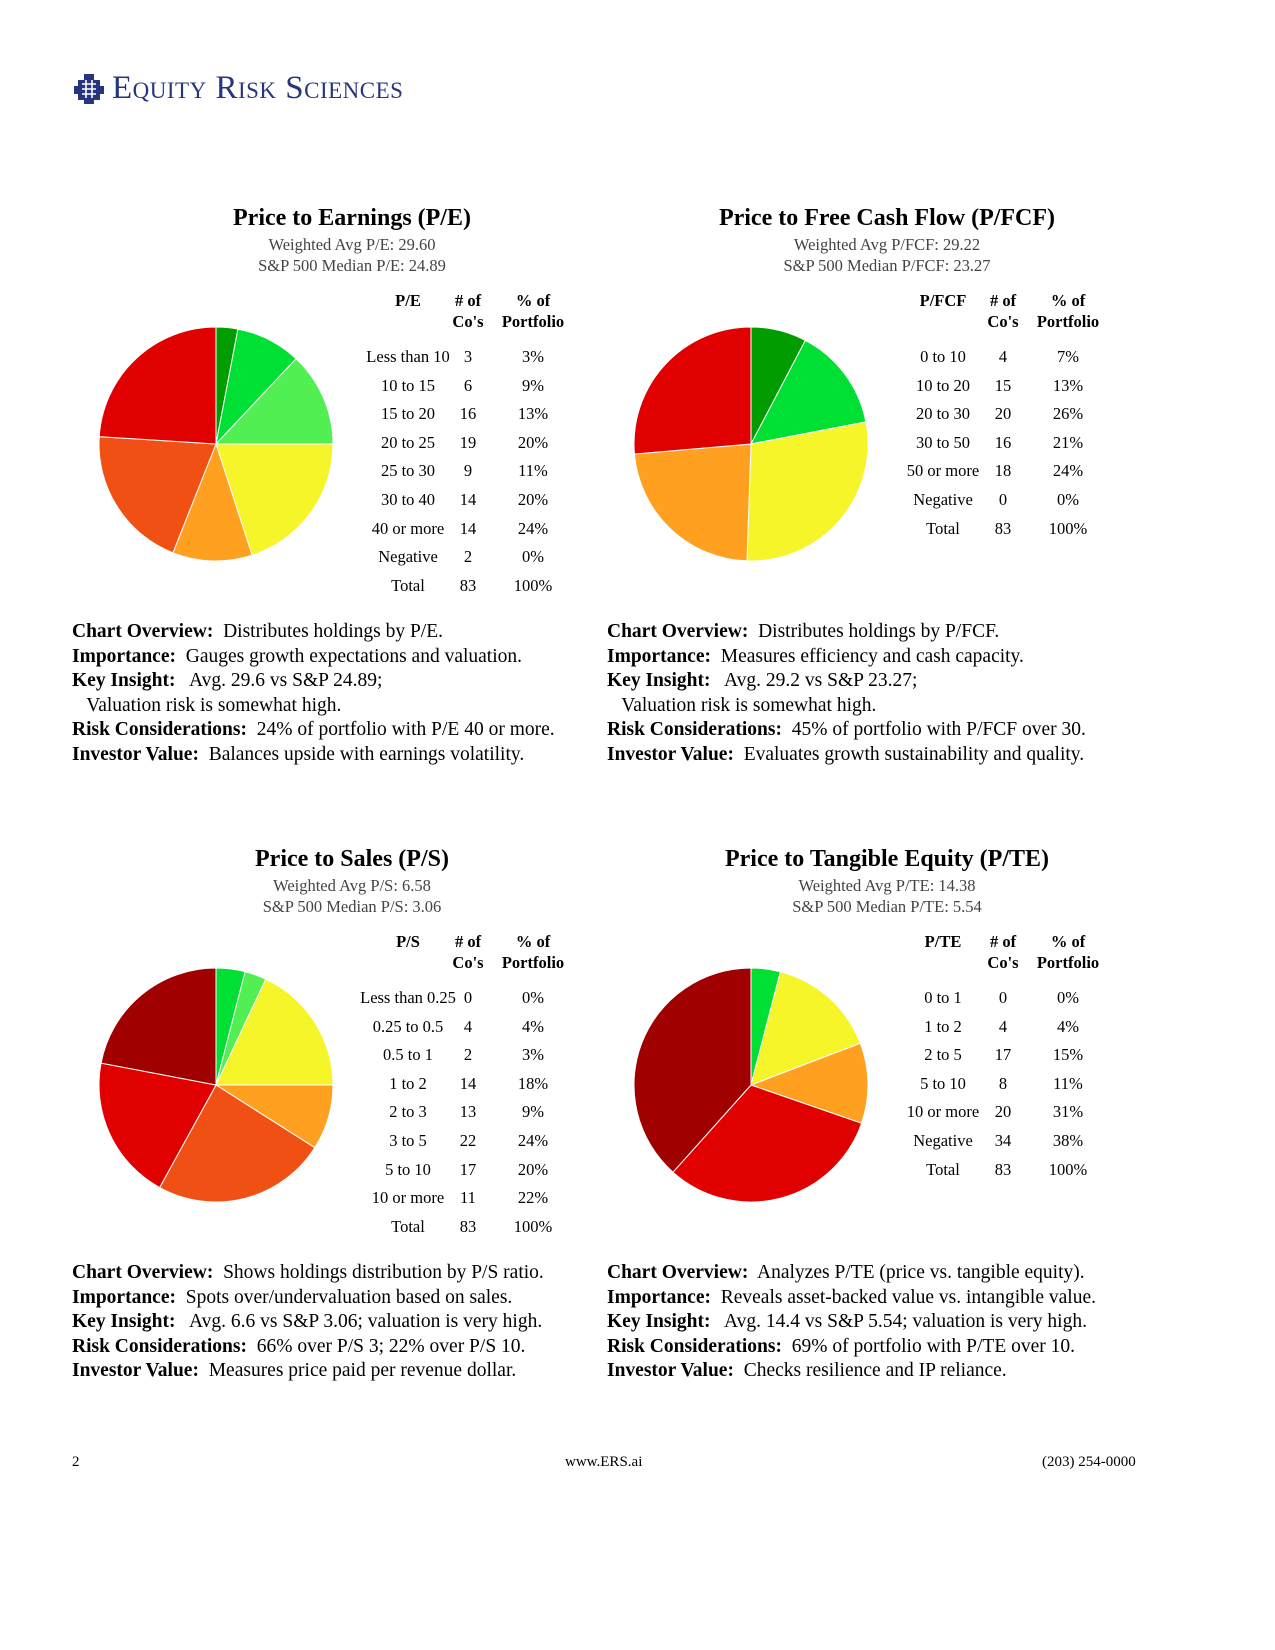 This screenshot has width=1275, height=1650. Describe the element at coordinates (943, 442) in the screenshot. I see `range-cell: 30 to 50` at that location.